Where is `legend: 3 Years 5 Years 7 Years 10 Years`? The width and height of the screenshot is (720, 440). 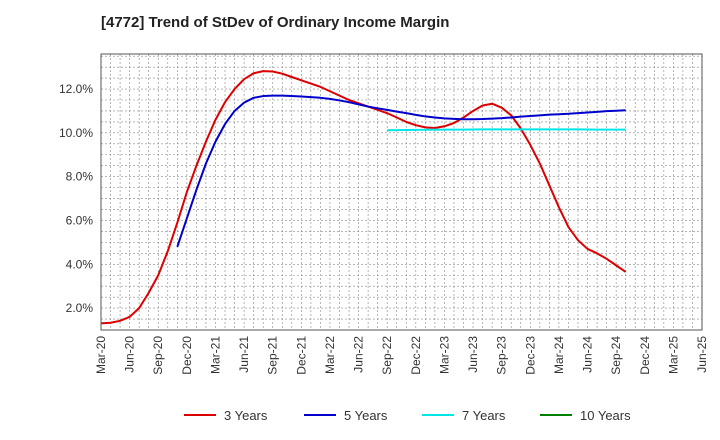
legend: 3 Years 5 Years 7 Years 10 Years is located at coordinates (407, 415).